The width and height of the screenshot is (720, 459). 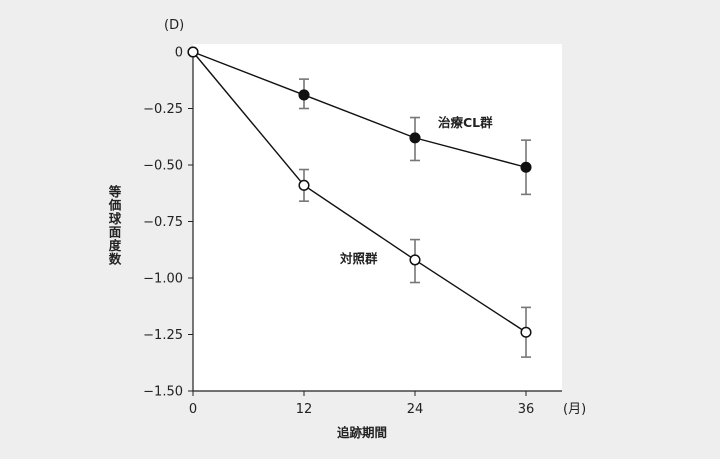 I want to click on x-ticks: 0 12 24 36, so click(x=361, y=404).